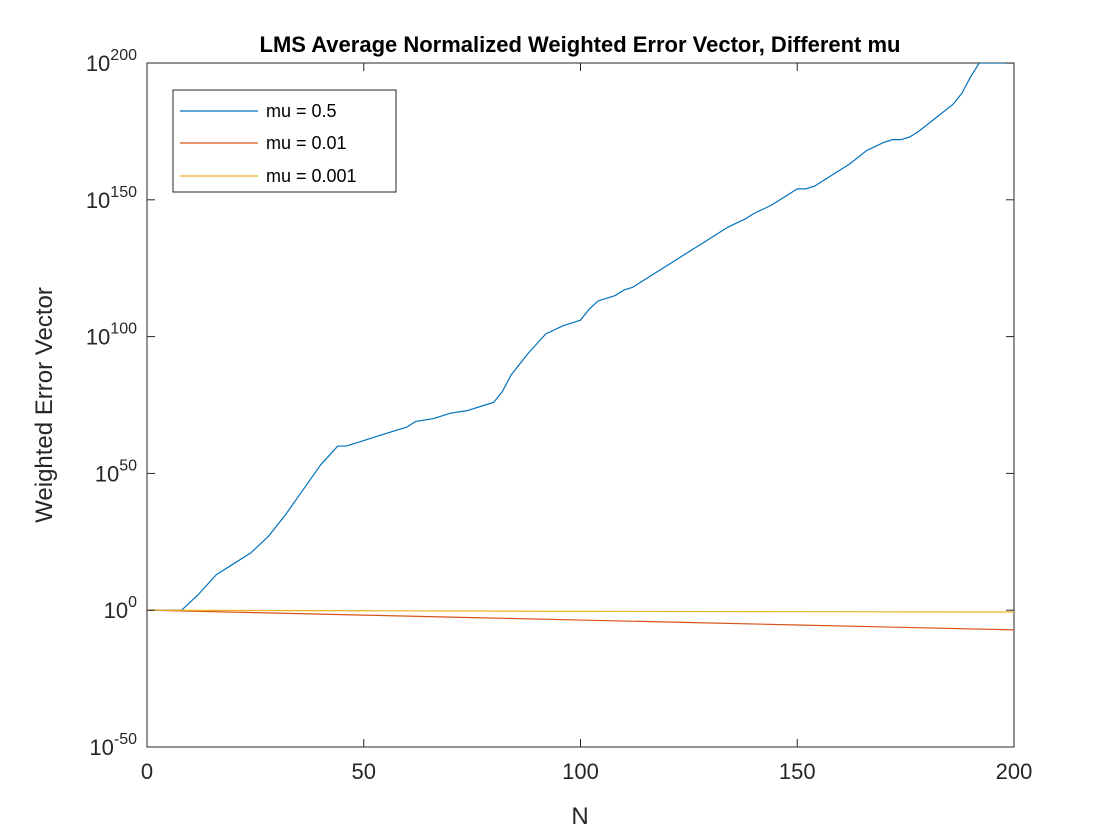 Image resolution: width=1120 pixels, height=840 pixels. Describe the element at coordinates (797, 771) in the screenshot. I see `x-tick-label: 150` at that location.